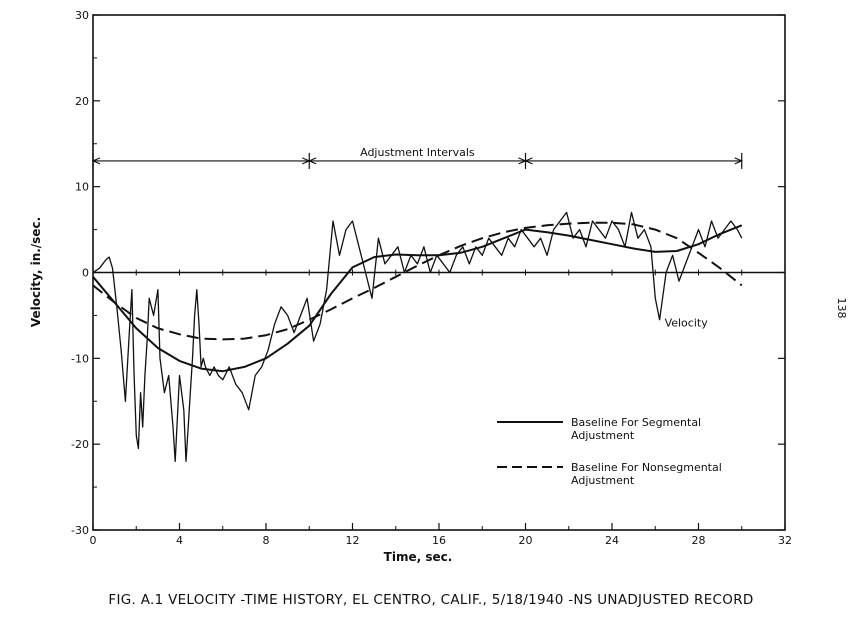 This screenshot has width=862, height=630. Describe the element at coordinates (80, 444) in the screenshot. I see `y-tick-label: -20` at that location.